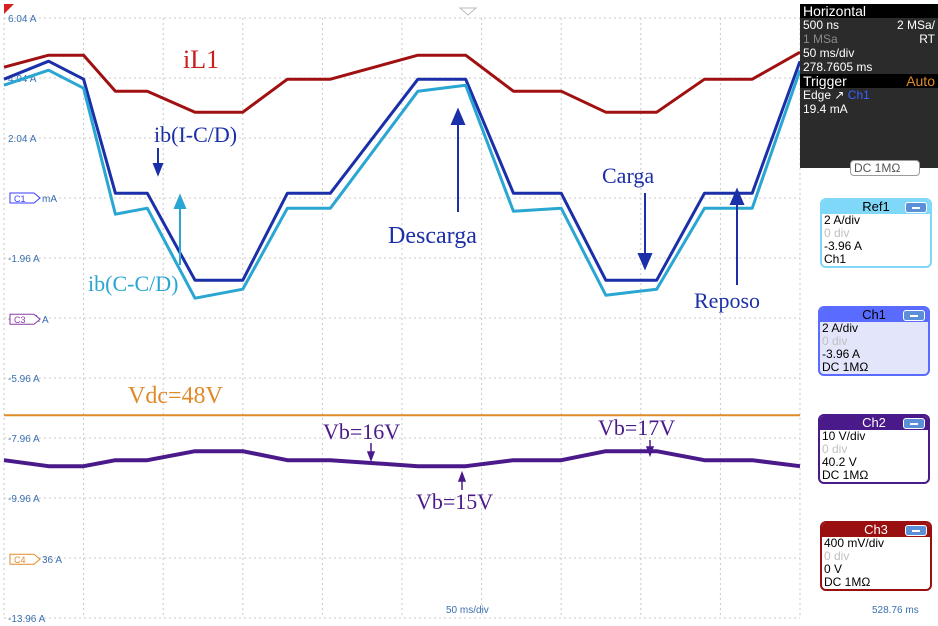  What do you see at coordinates (837, 233) in the screenshot?
I see `ref1-offset-div: 0 div` at bounding box center [837, 233].